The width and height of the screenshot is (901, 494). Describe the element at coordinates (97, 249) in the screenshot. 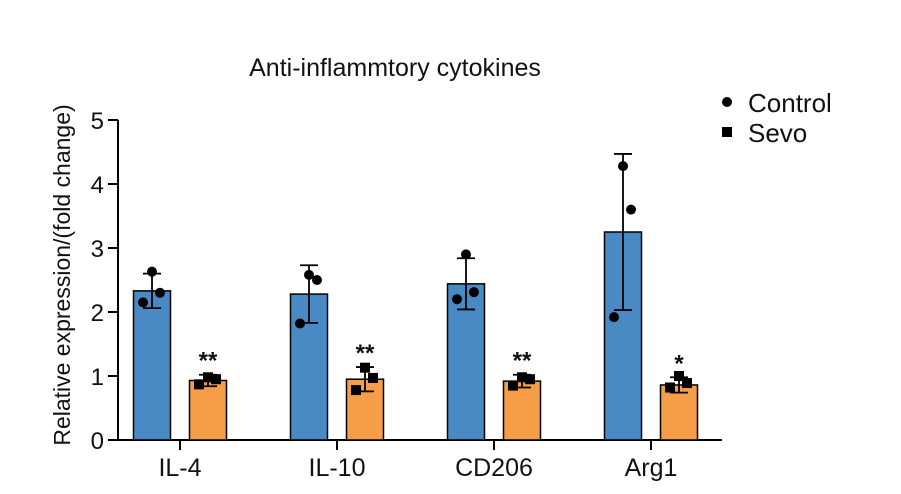

I see `y-tick-label: 3` at that location.